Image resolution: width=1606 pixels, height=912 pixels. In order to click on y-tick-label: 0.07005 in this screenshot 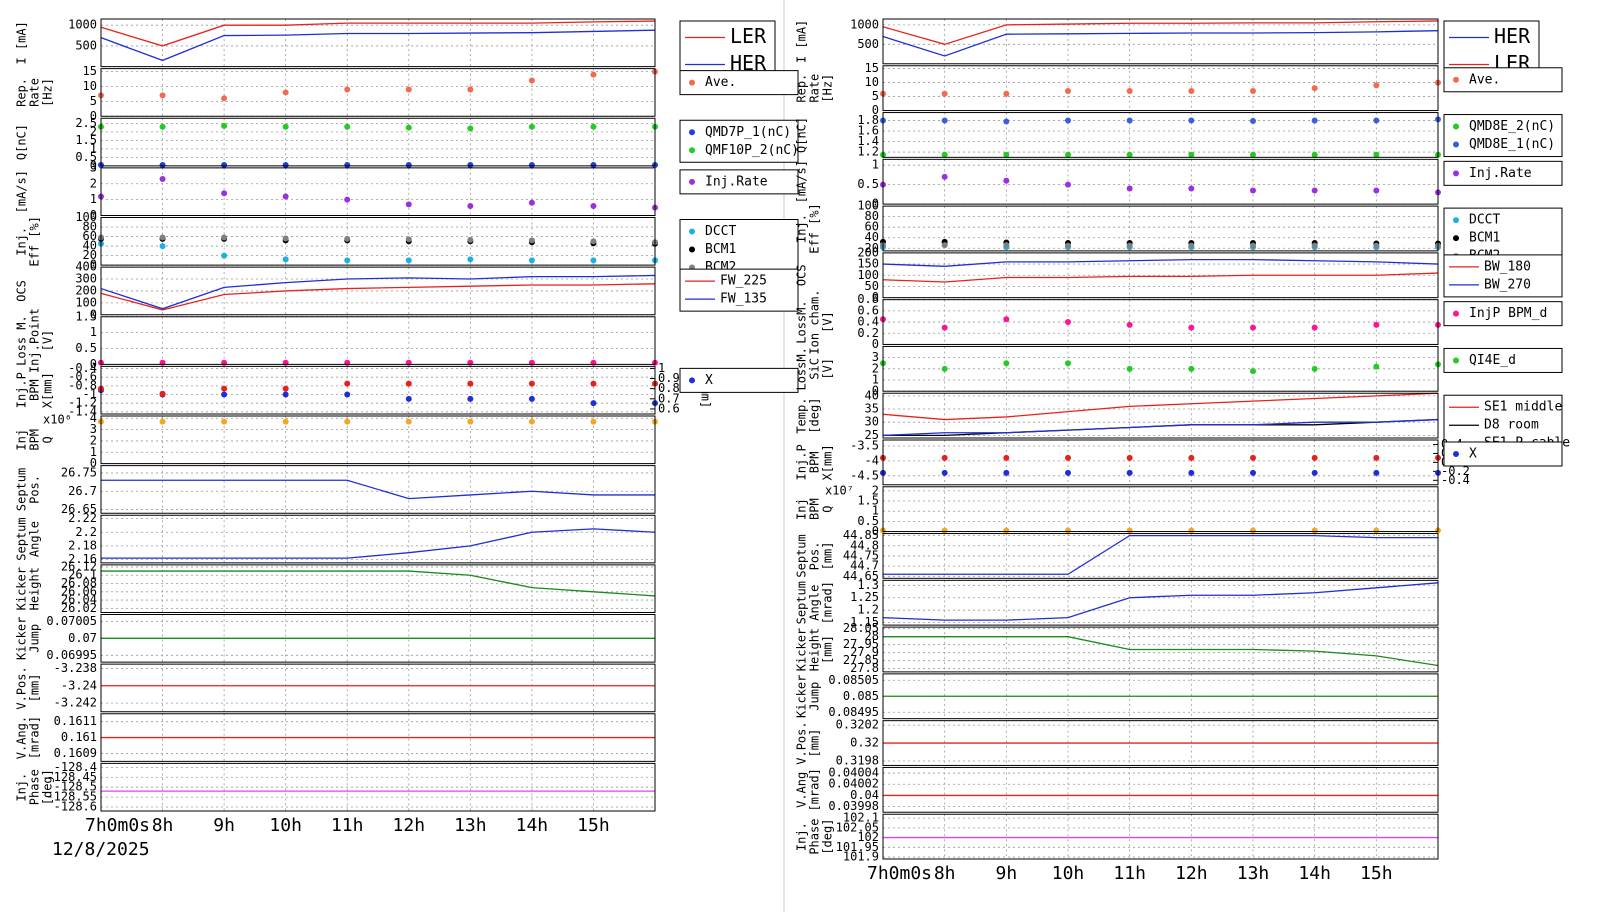, I will do `click(71, 621)`.